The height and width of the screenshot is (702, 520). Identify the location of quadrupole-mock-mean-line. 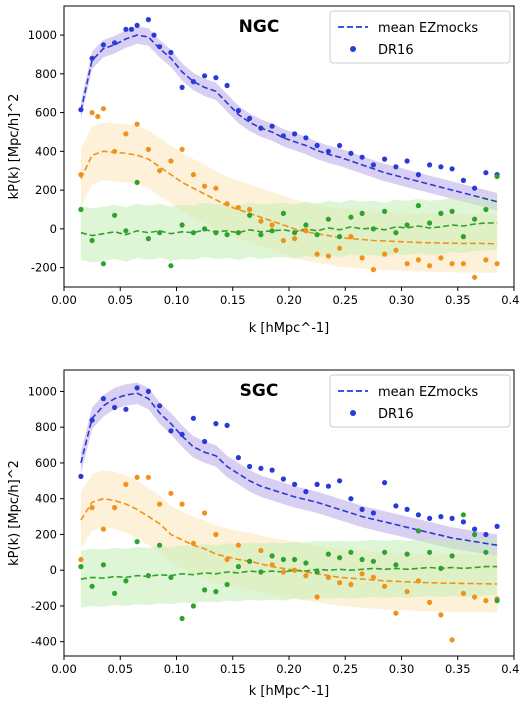
(289, 541).